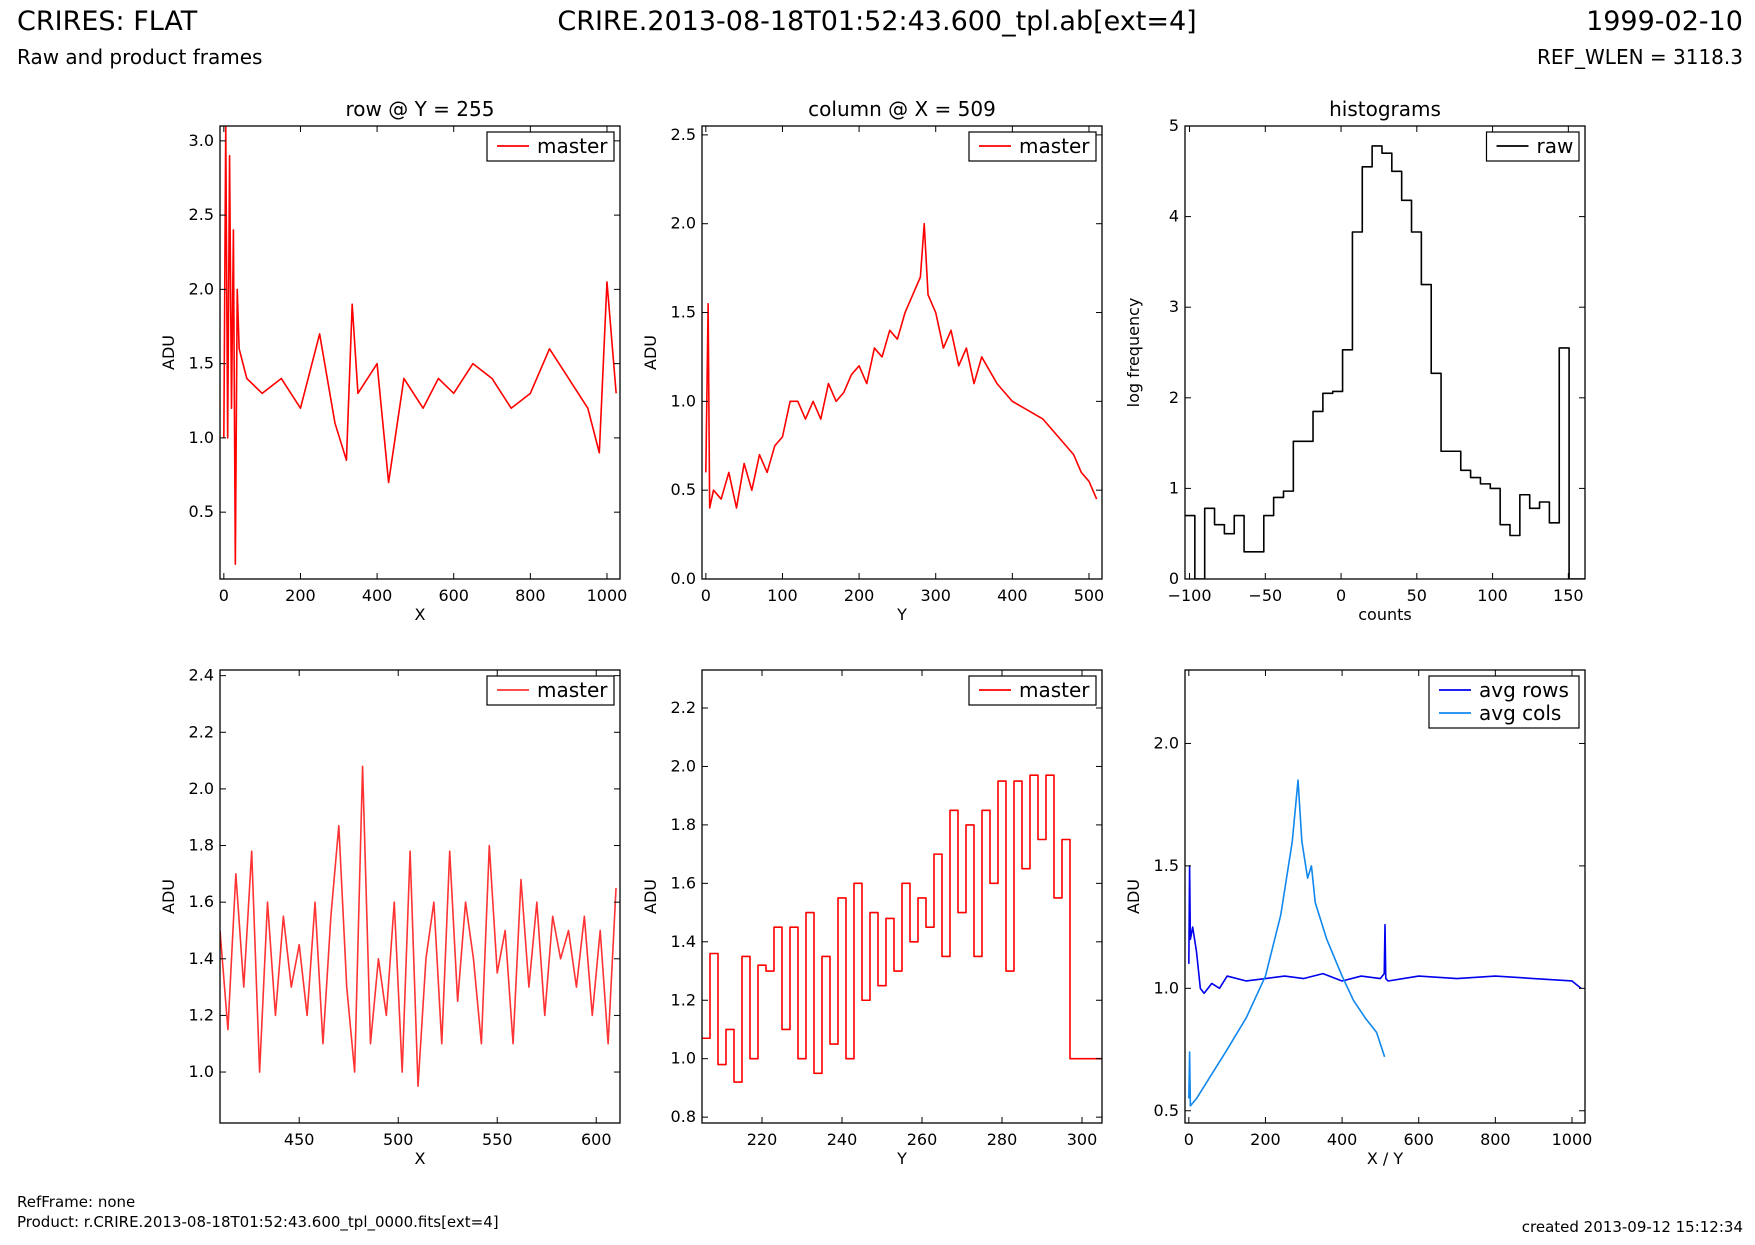 This screenshot has height=1245, width=1755. Describe the element at coordinates (1417, 595) in the screenshot. I see `x-tick-label-histograms-3: 50` at that location.